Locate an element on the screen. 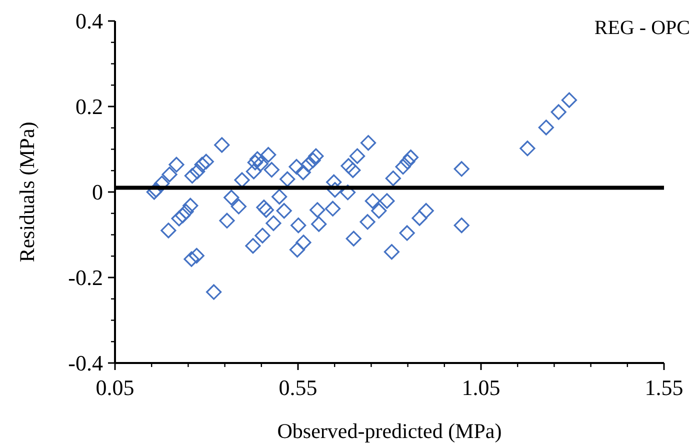  x-axis-title: Observed-predicted (MPa) is located at coordinates (389, 431).